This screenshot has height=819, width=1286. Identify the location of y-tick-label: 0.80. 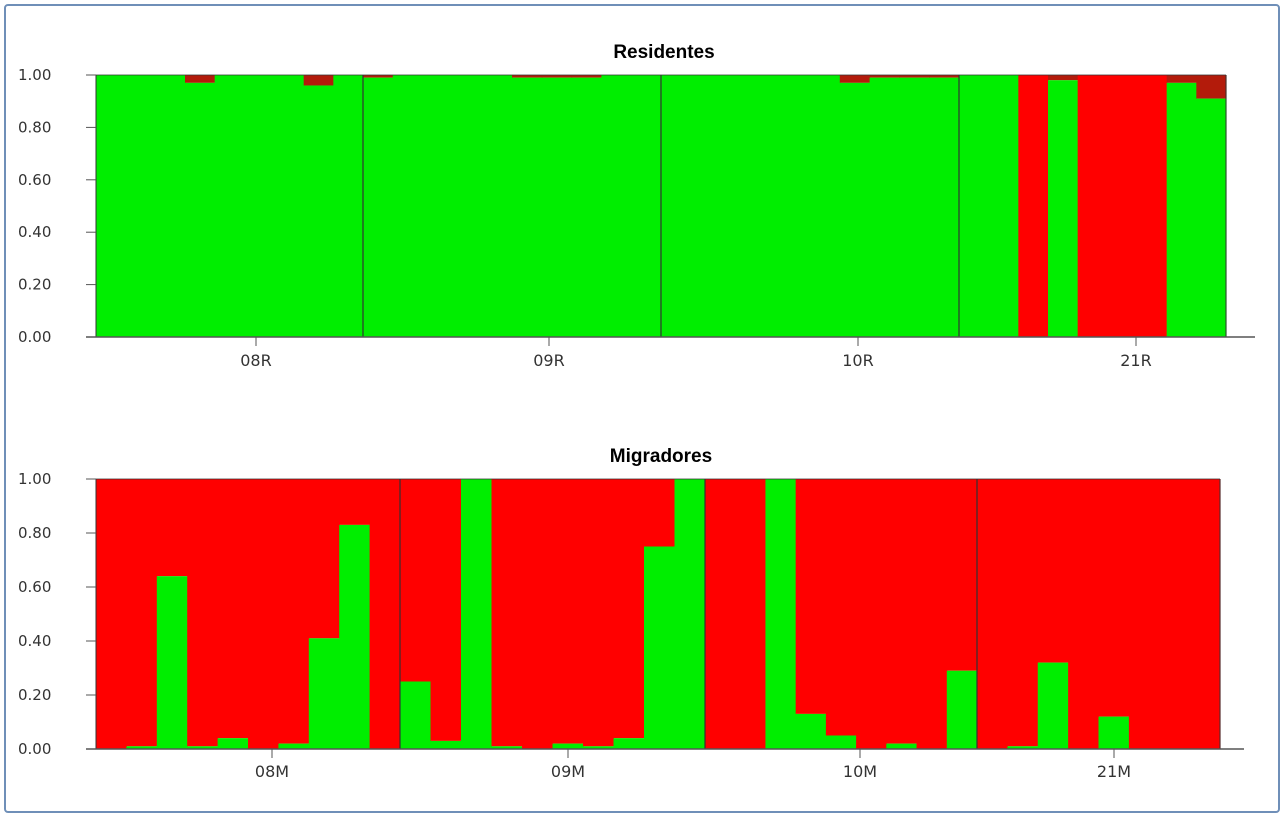
(34, 533).